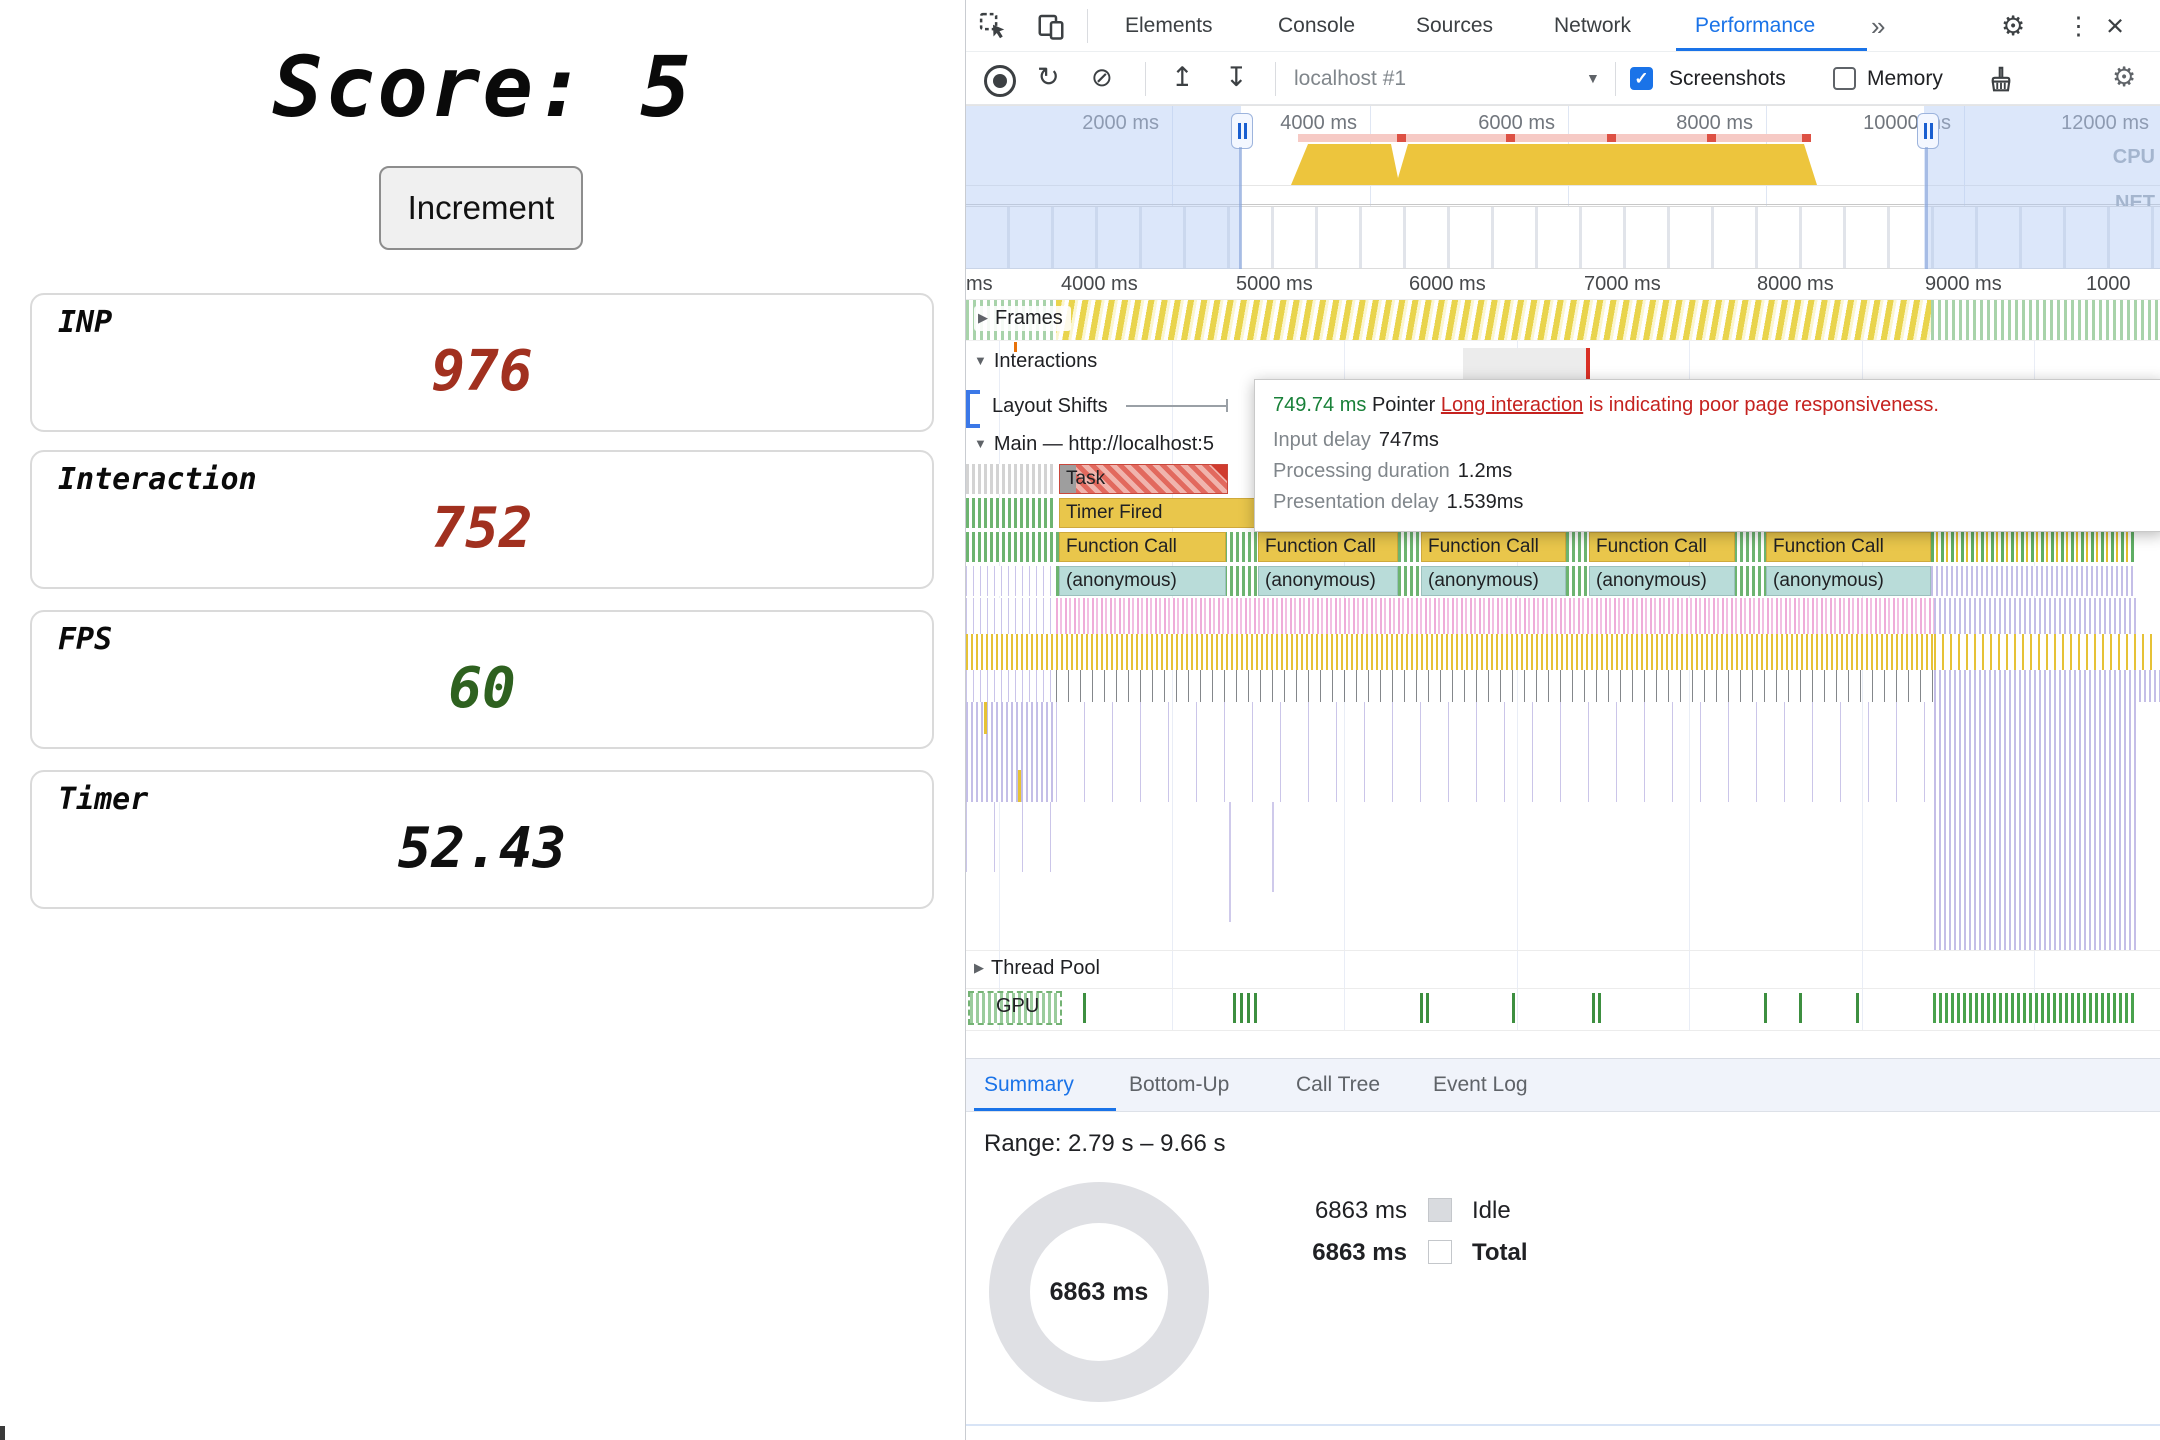  Describe the element at coordinates (1568, 187) in the screenshot. I see `overview-gridline` at that location.